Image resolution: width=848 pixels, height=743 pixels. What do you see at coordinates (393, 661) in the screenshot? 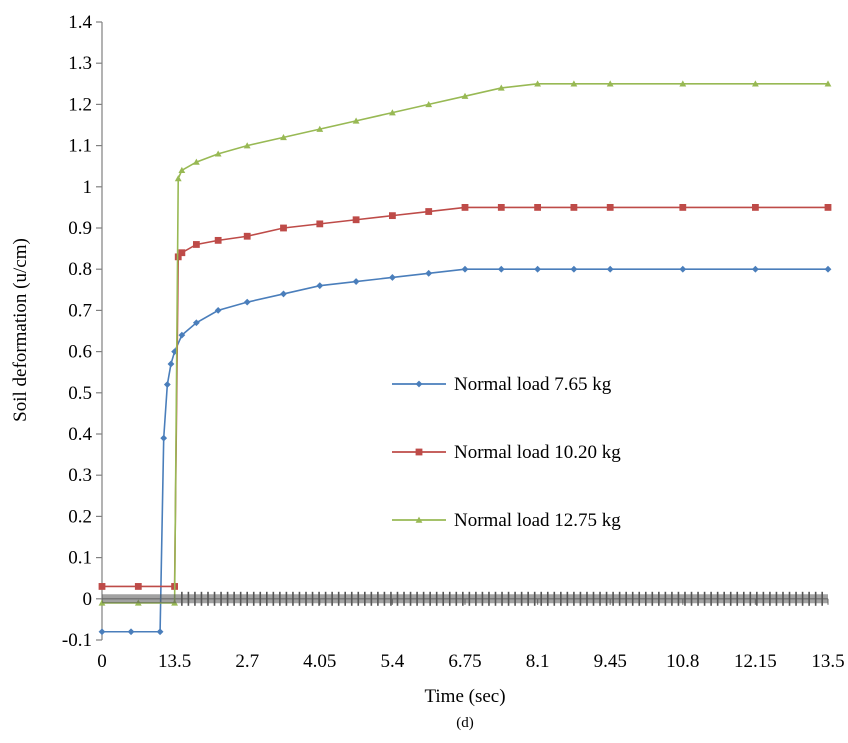
I see `x-tick-label: 5.4` at bounding box center [393, 661].